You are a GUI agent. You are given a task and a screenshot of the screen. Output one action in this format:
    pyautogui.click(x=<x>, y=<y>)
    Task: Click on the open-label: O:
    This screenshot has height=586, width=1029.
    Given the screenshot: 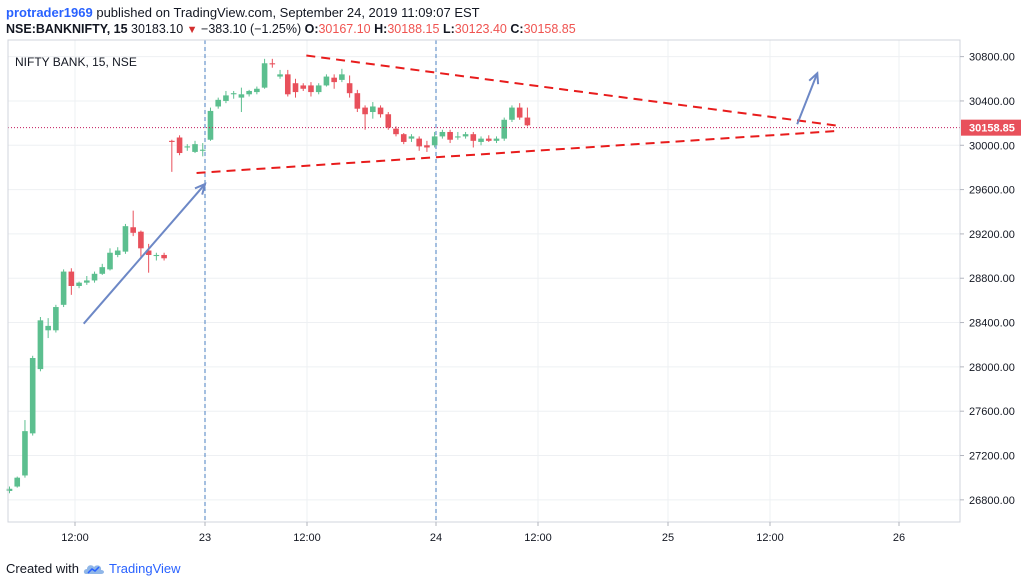 What is the action you would take?
    pyautogui.click(x=311, y=29)
    